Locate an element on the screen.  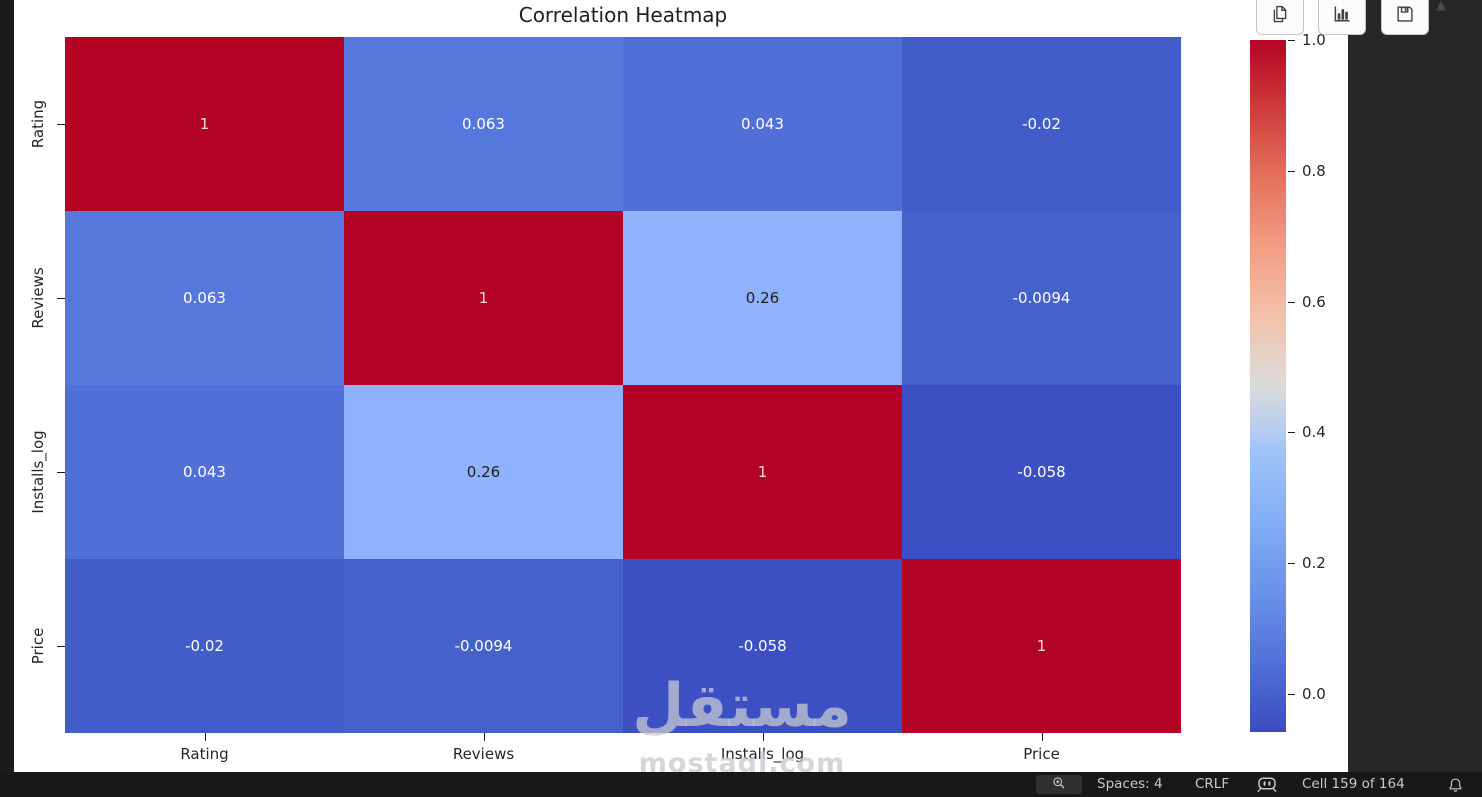
heatmap-cell-price-price: 1 is located at coordinates (1041, 646).